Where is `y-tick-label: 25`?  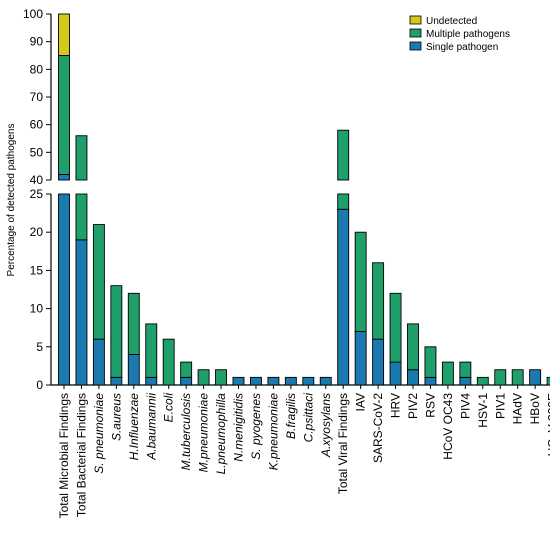 y-tick-label: 25 is located at coordinates (37, 194).